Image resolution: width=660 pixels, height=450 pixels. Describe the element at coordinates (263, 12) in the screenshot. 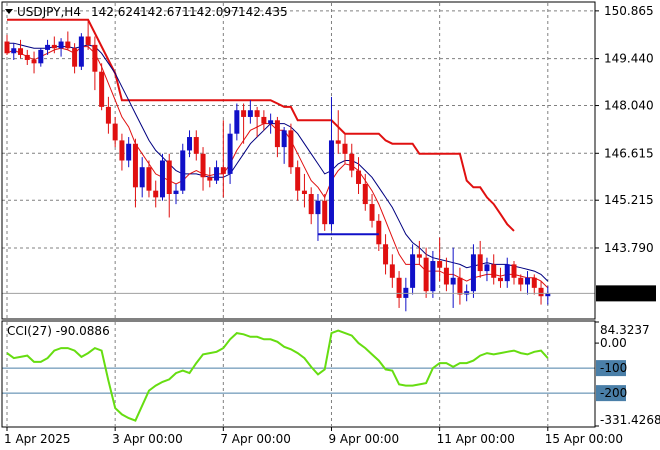

I see `close-value: 142.435` at that location.